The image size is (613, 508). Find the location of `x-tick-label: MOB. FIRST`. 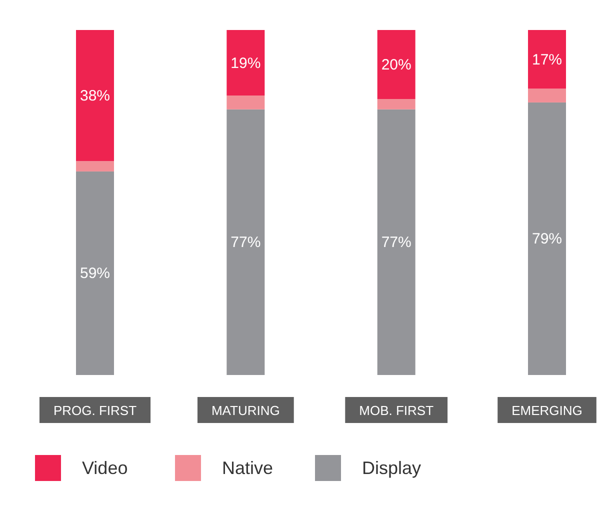

x-tick-label: MOB. FIRST is located at coordinates (396, 410).